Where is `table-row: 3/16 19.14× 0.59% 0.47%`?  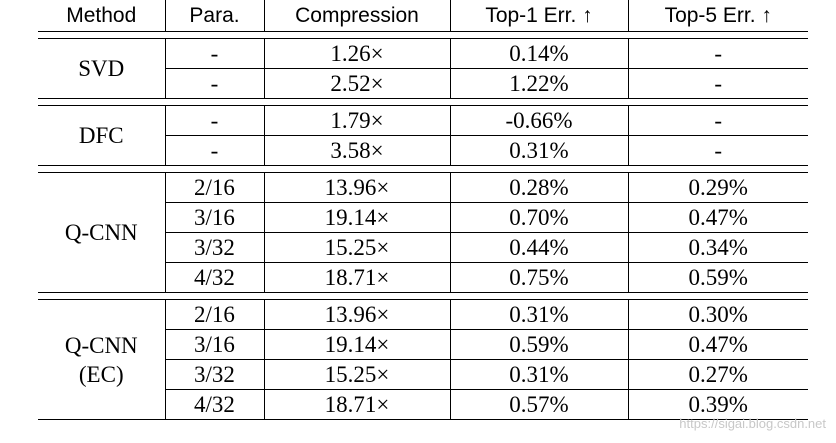 table-row: 3/16 19.14× 0.59% 0.47% is located at coordinates (423, 344).